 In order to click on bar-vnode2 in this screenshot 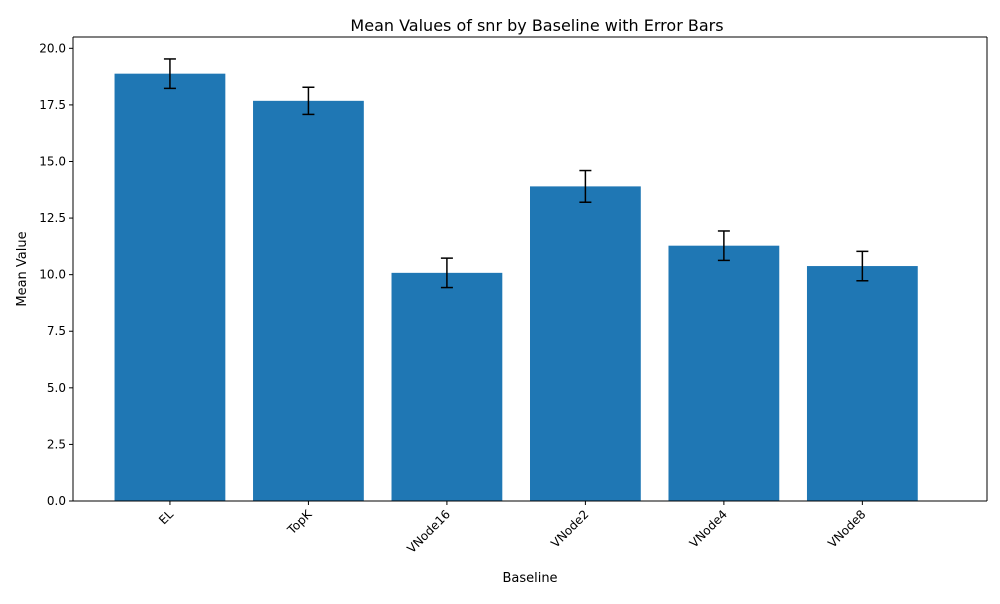, I will do `click(585, 343)`.